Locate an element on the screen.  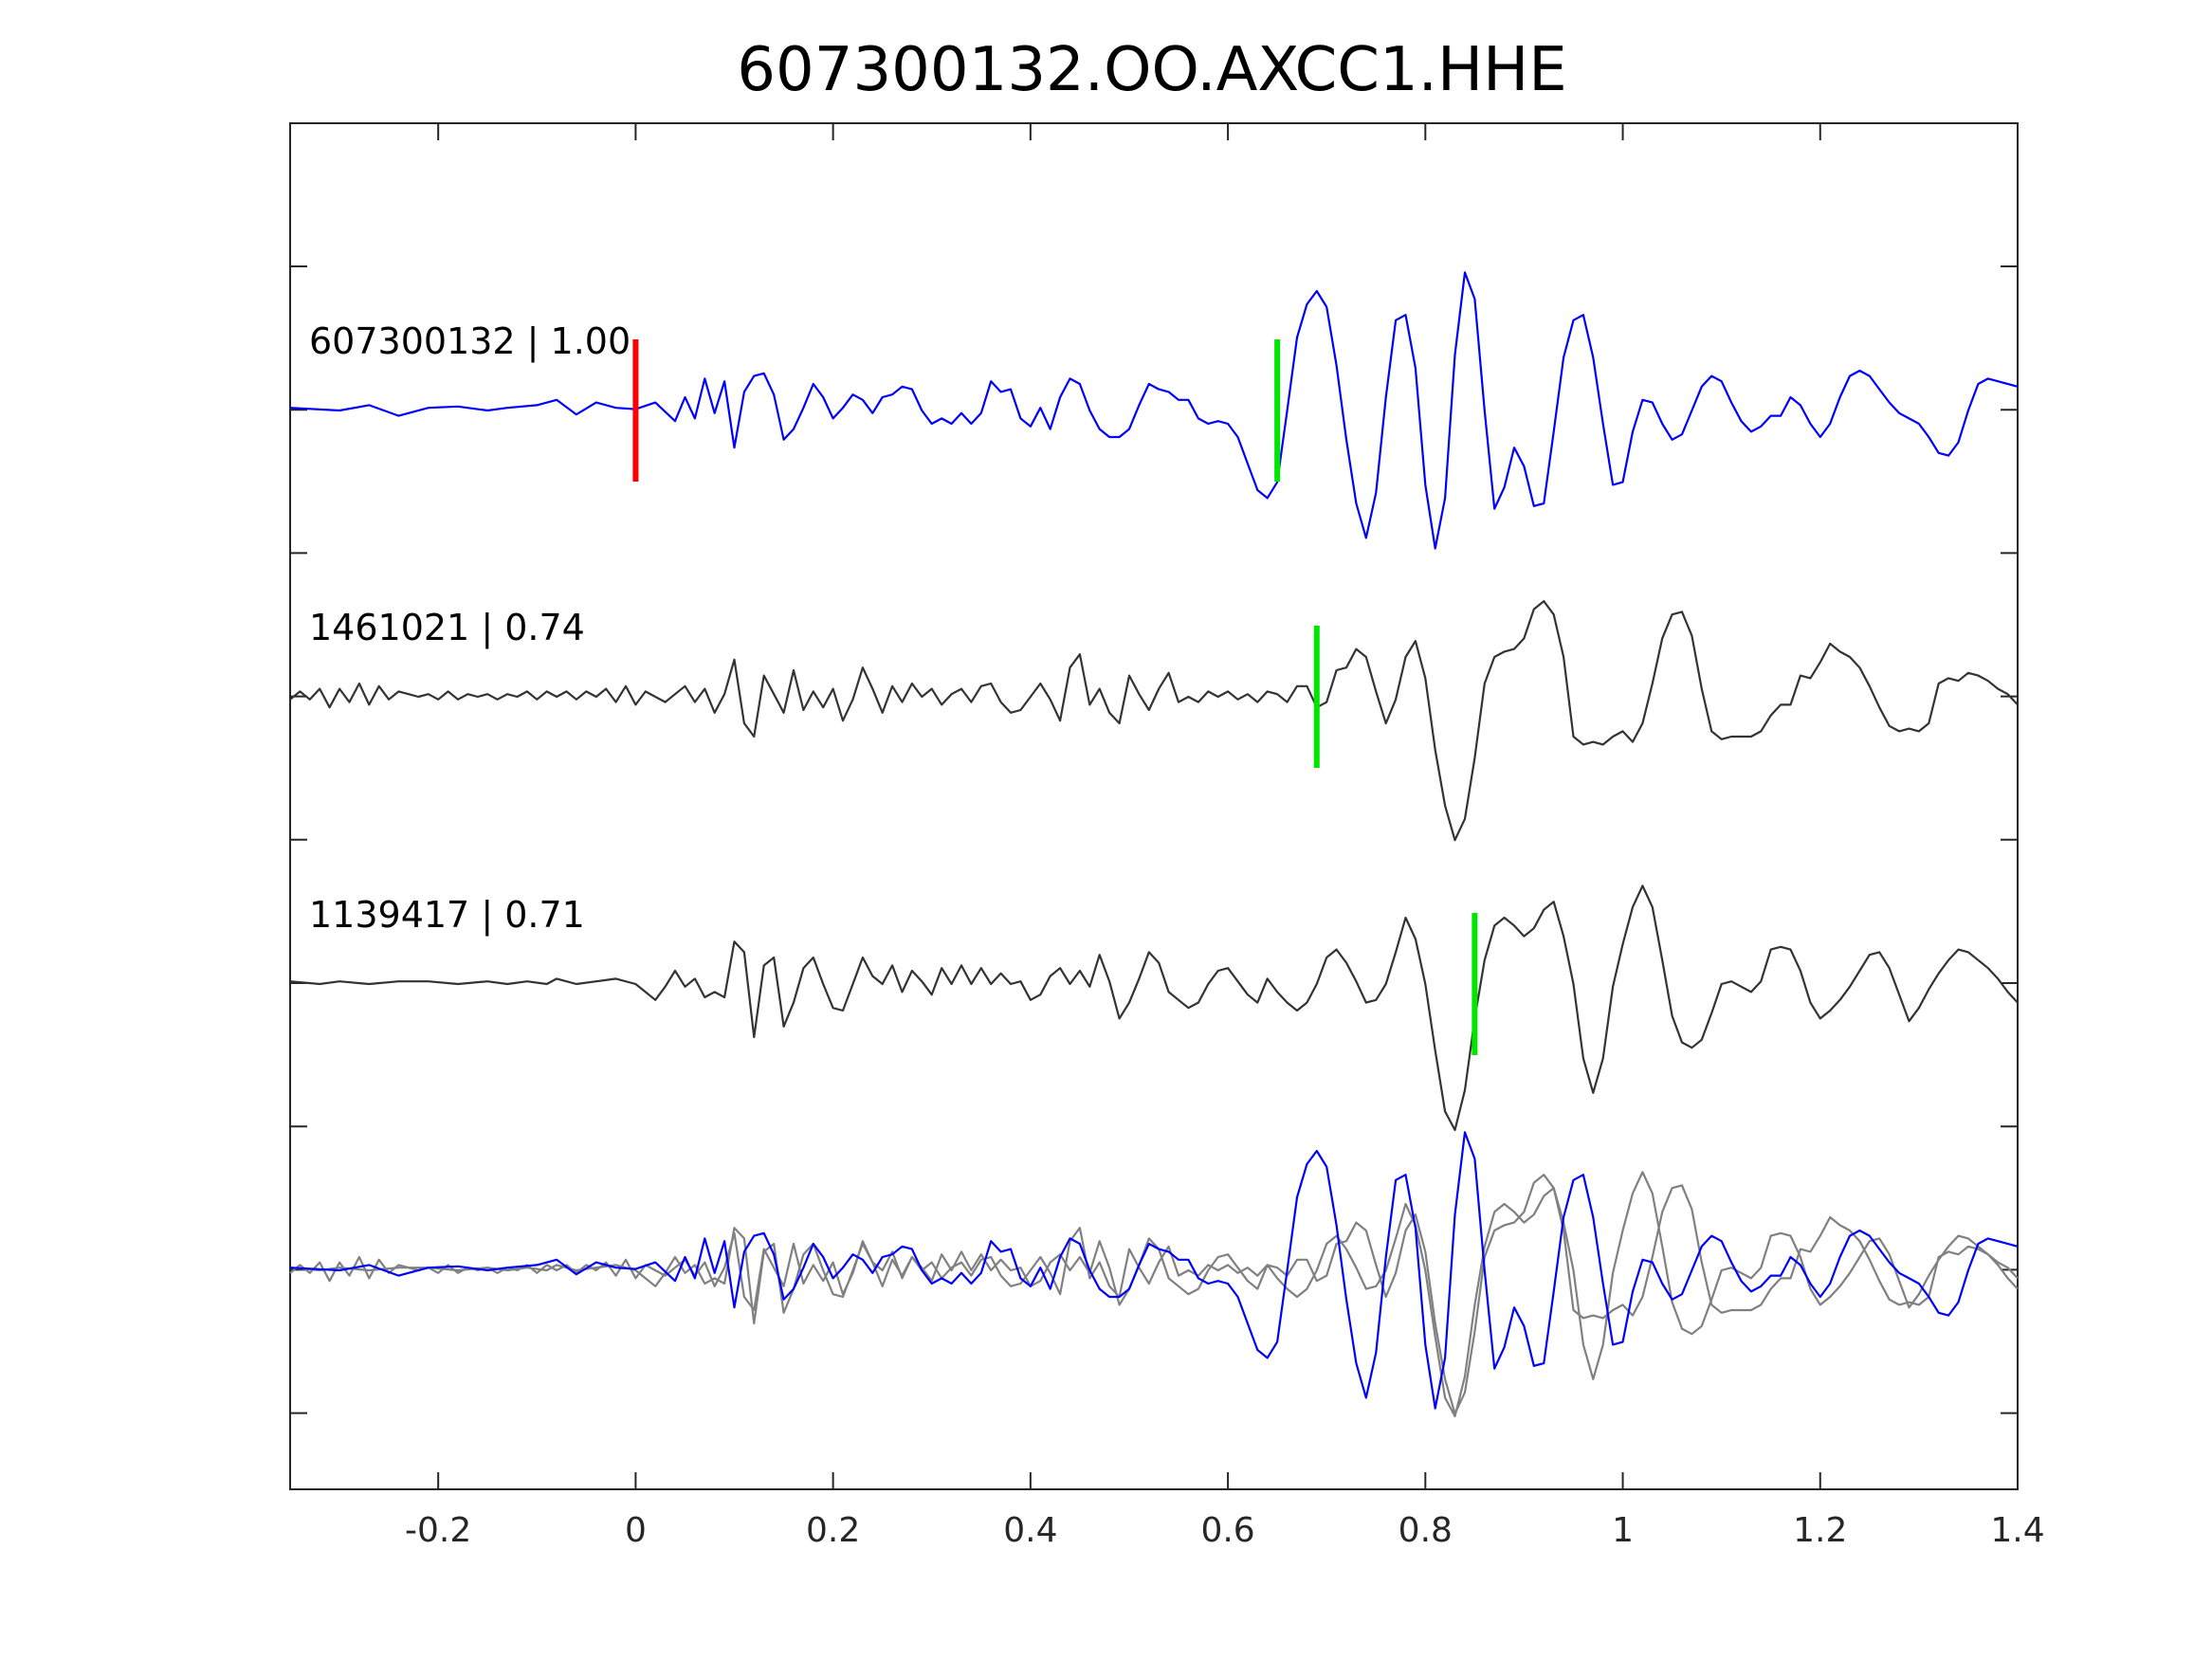
chart-title: 607300132.OO.AXCC1.HHE is located at coordinates (1151, 70).